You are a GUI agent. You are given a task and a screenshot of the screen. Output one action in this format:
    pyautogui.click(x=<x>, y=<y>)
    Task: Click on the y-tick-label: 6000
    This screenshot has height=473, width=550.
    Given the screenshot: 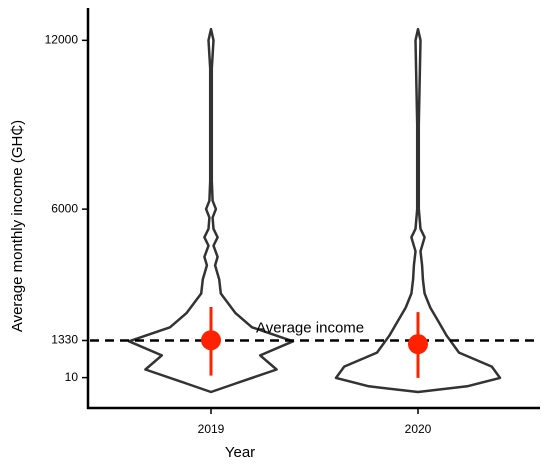 What is the action you would take?
    pyautogui.click(x=64, y=208)
    